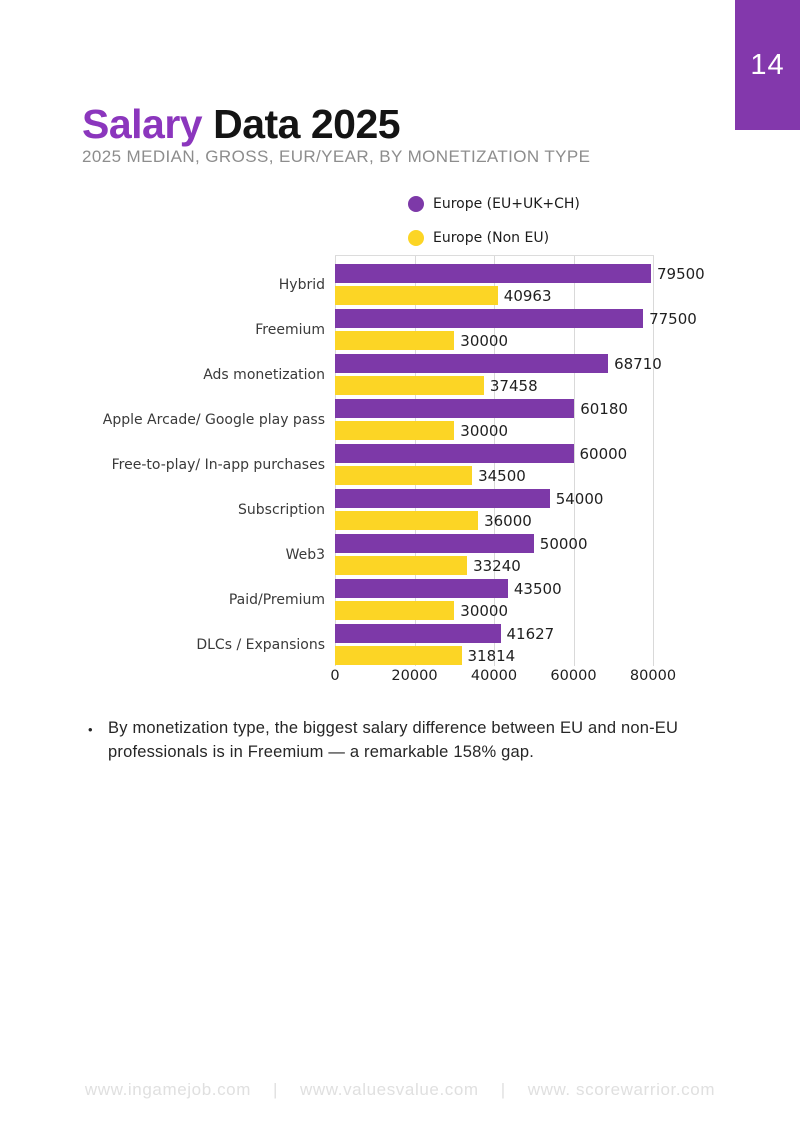 This screenshot has width=800, height=1131. What do you see at coordinates (638, 363) in the screenshot?
I see `bar-value-label: 68710` at bounding box center [638, 363].